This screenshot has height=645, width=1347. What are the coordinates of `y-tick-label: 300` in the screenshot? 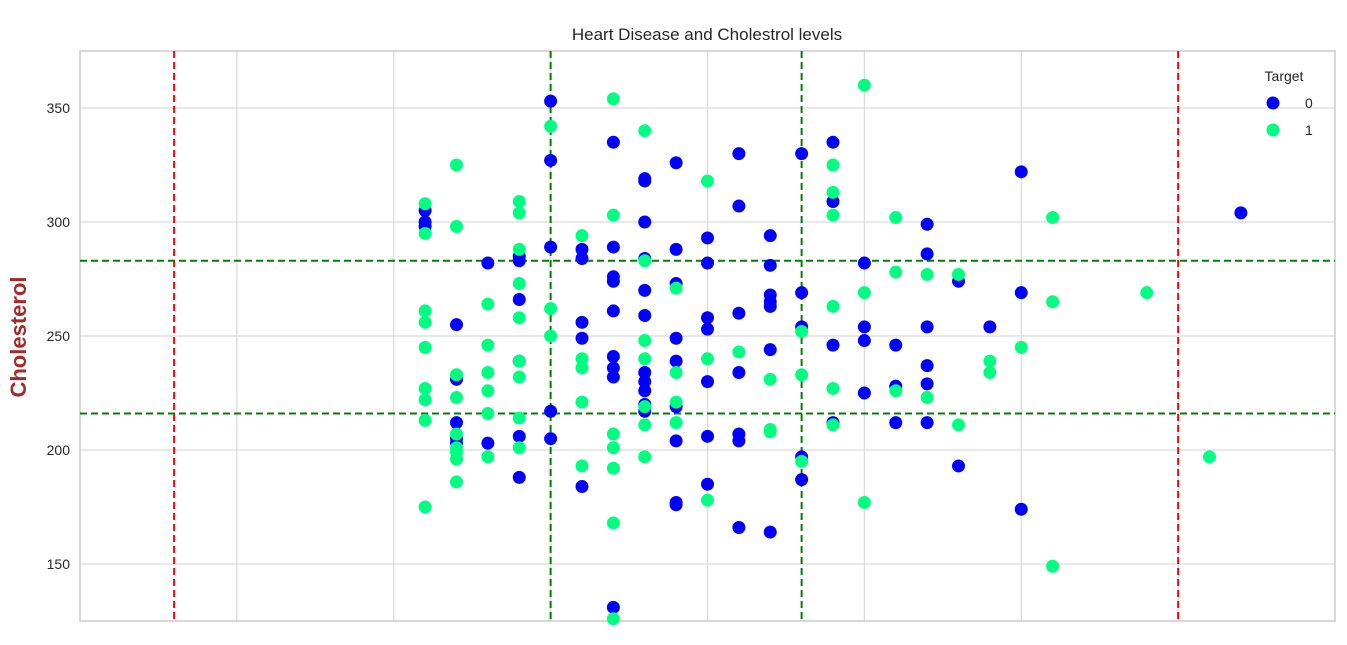 It's located at (59, 222).